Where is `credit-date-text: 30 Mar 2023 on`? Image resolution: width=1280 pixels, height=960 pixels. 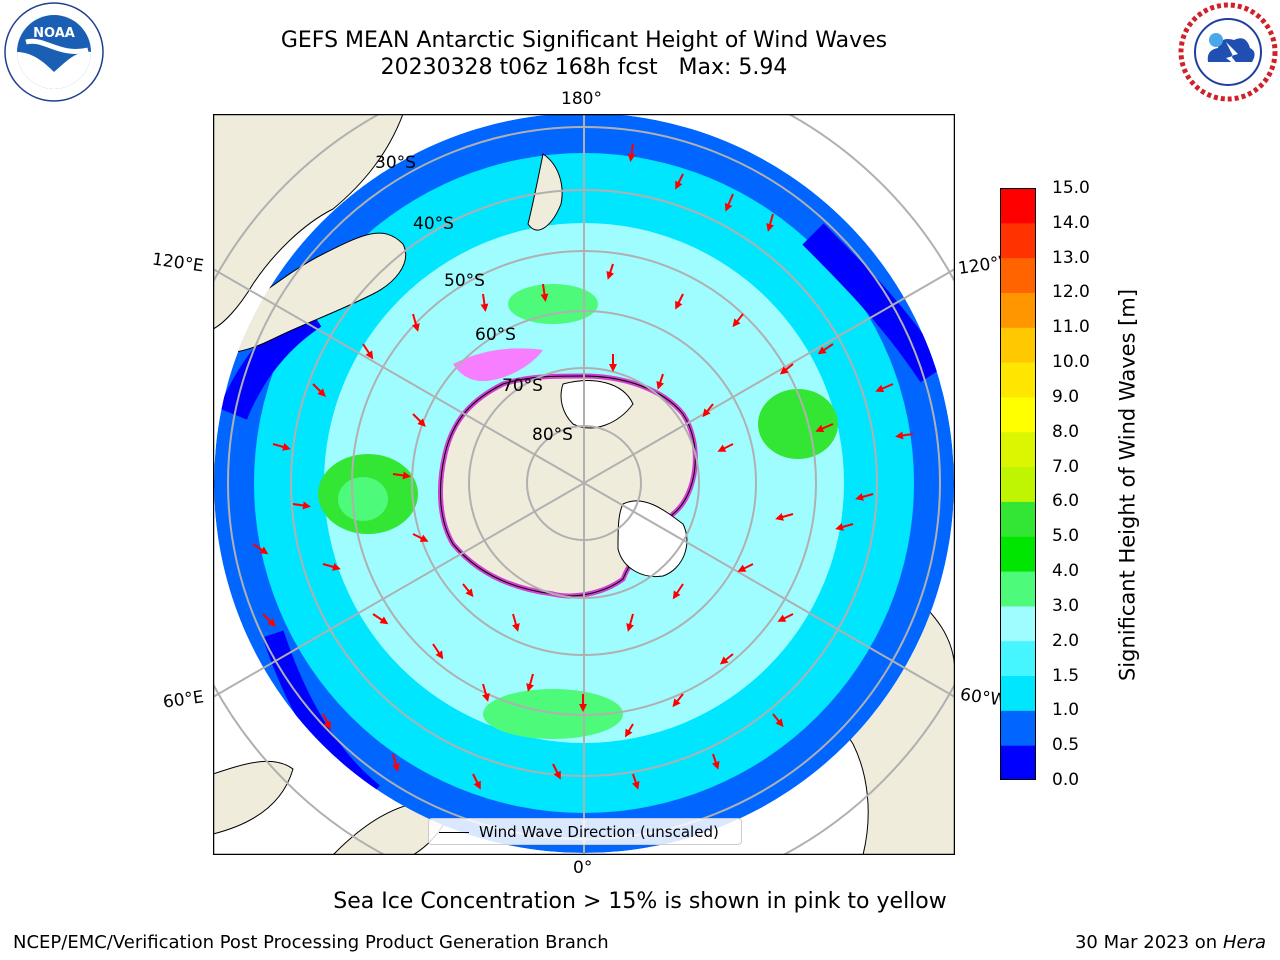
credit-date-text: 30 Mar 2023 on is located at coordinates (1146, 942).